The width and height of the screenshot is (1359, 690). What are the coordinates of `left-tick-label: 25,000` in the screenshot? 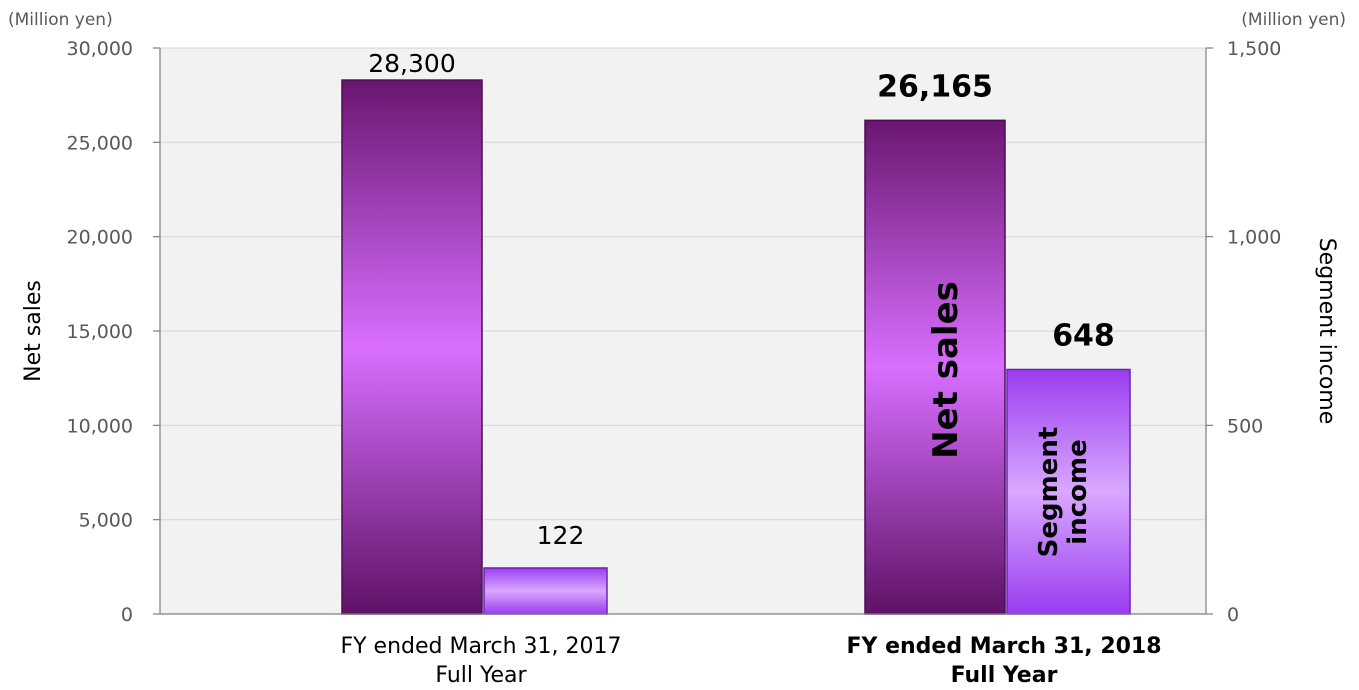 It's located at (100, 143).